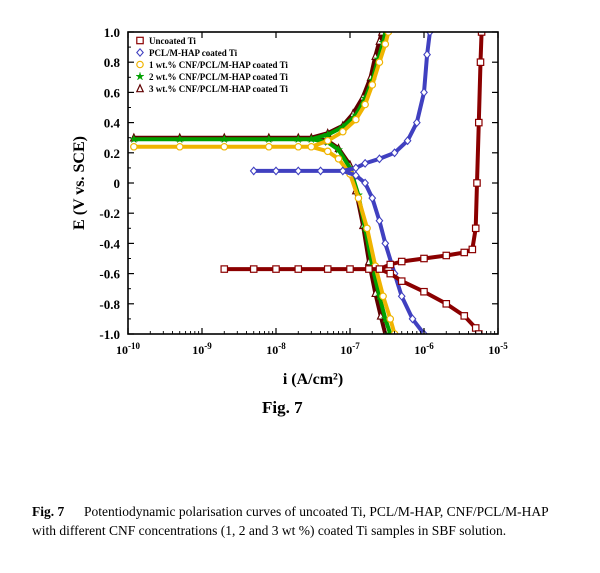 The width and height of the screenshot is (600, 573). Describe the element at coordinates (384, 251) in the screenshot. I see `series-line-cathodic` at that location.